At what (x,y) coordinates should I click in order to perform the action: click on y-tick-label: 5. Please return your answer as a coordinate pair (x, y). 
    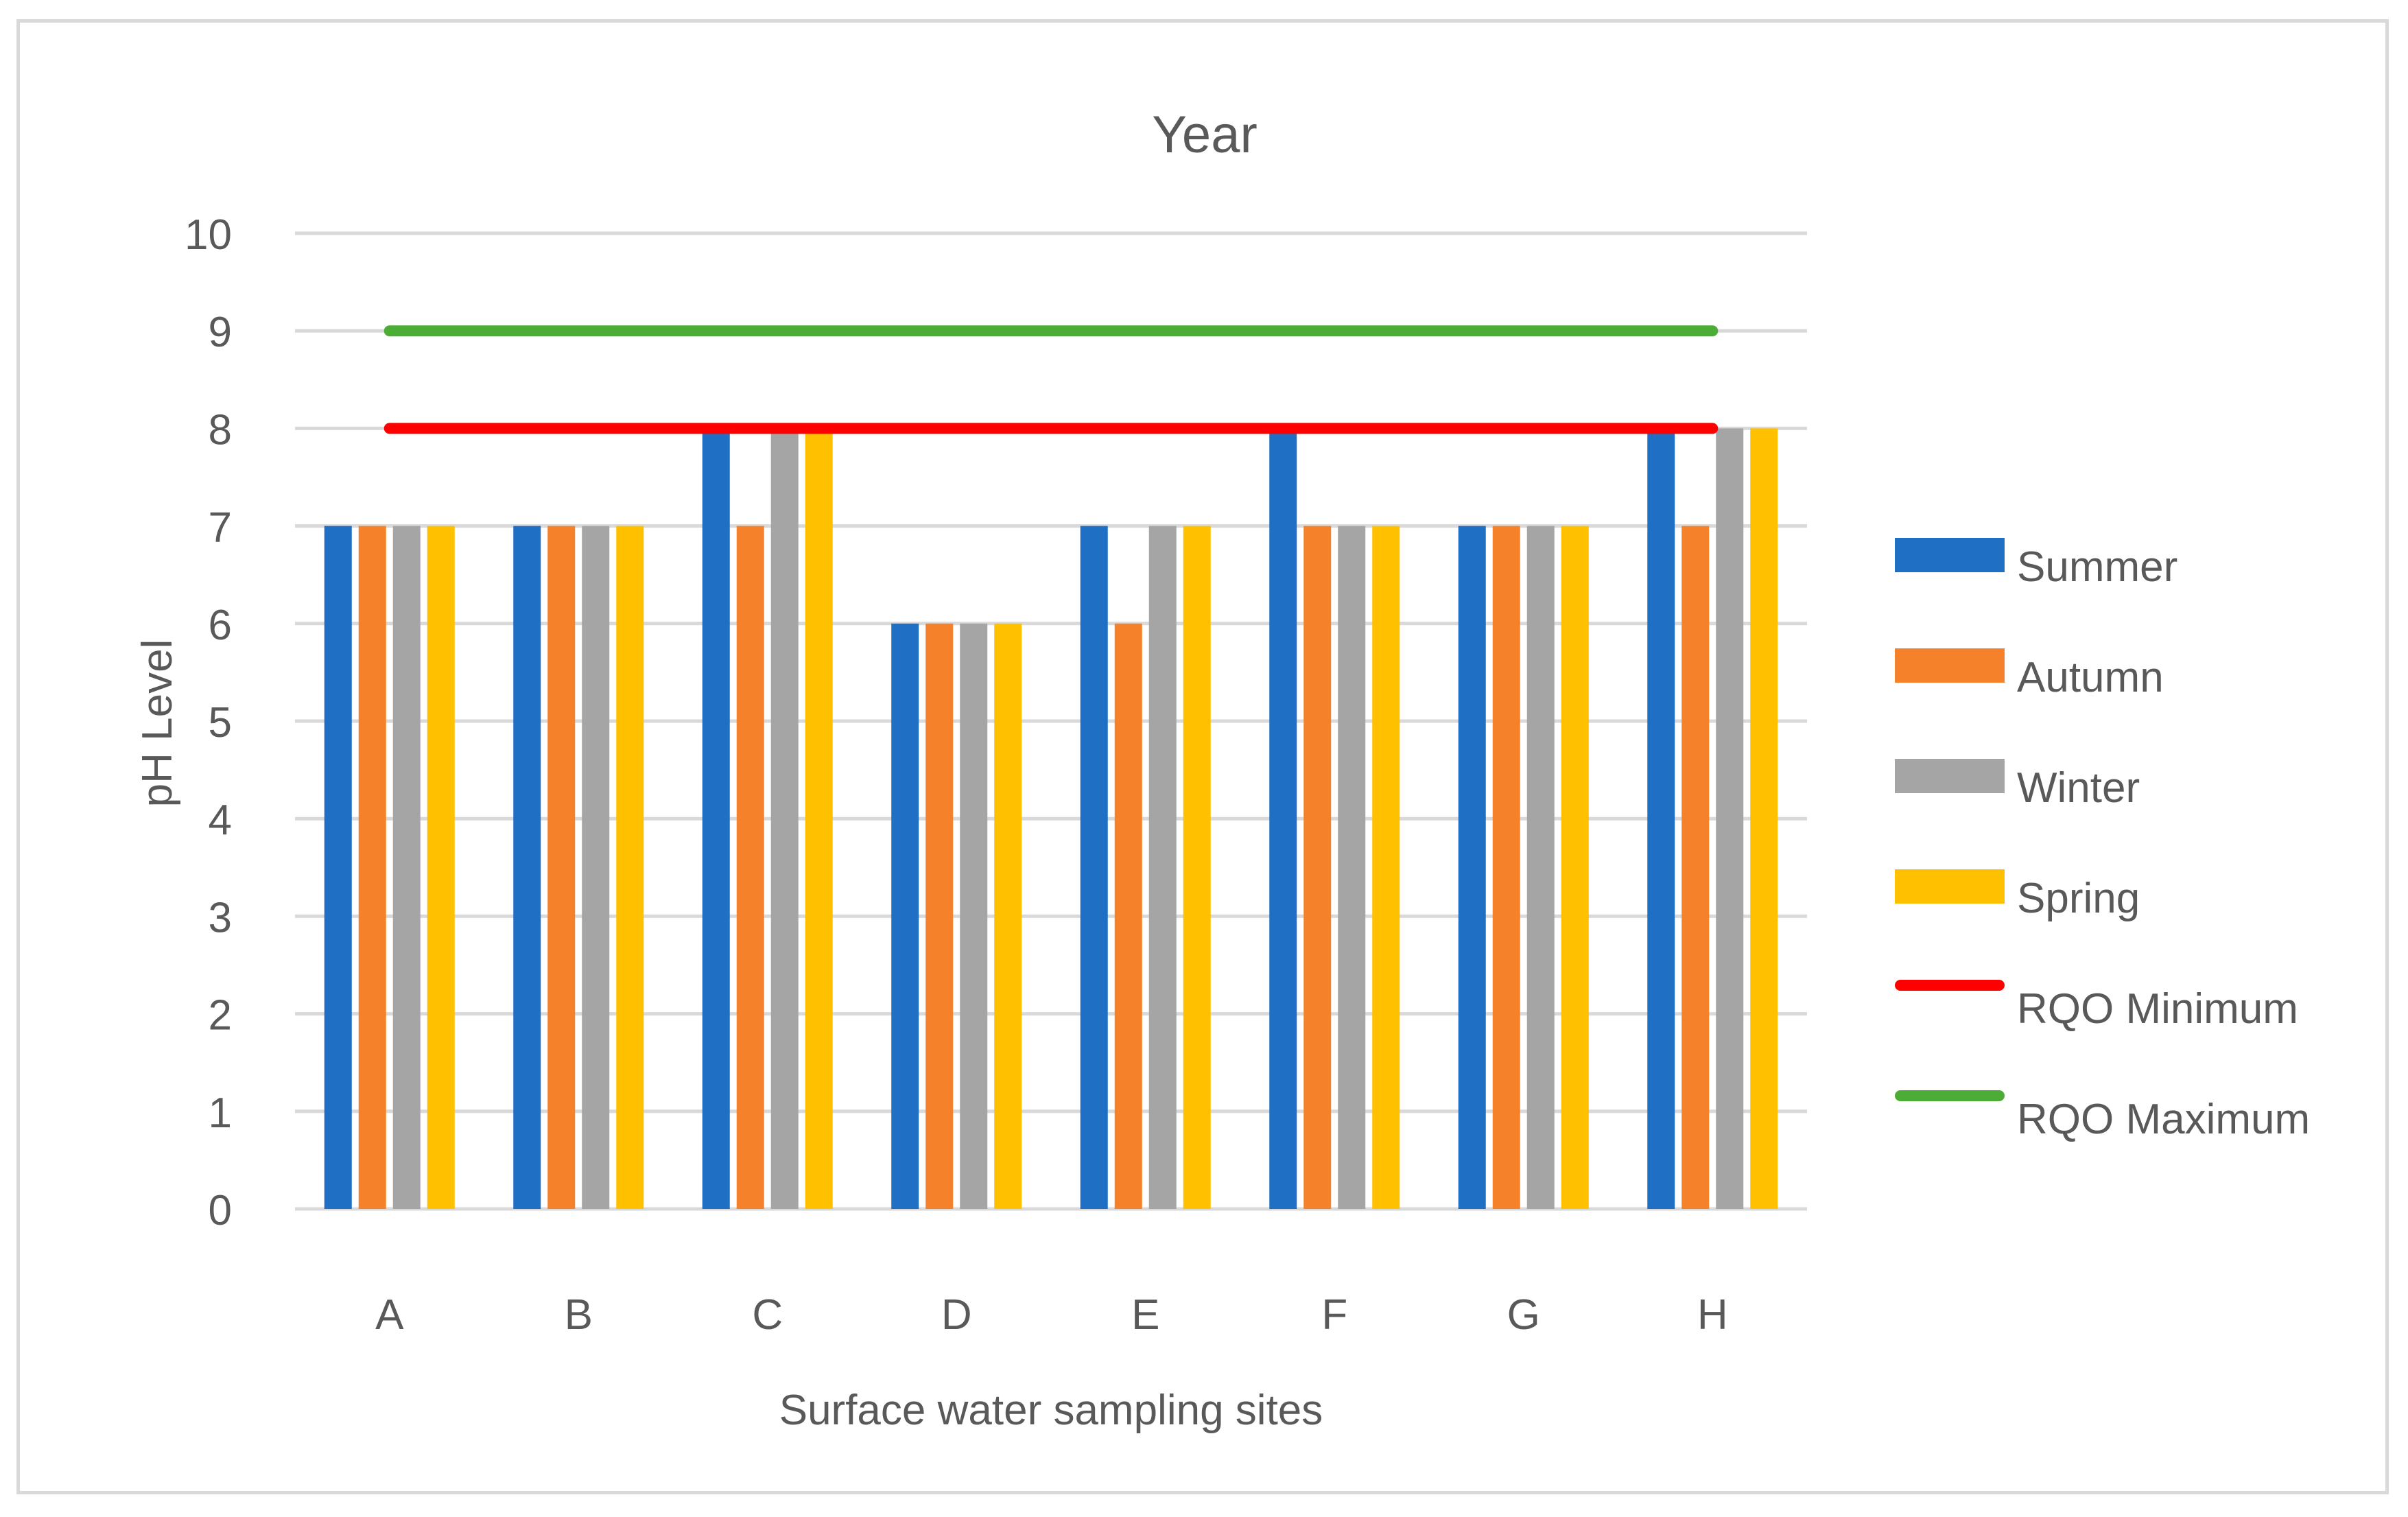
    Looking at the image, I should click on (220, 723).